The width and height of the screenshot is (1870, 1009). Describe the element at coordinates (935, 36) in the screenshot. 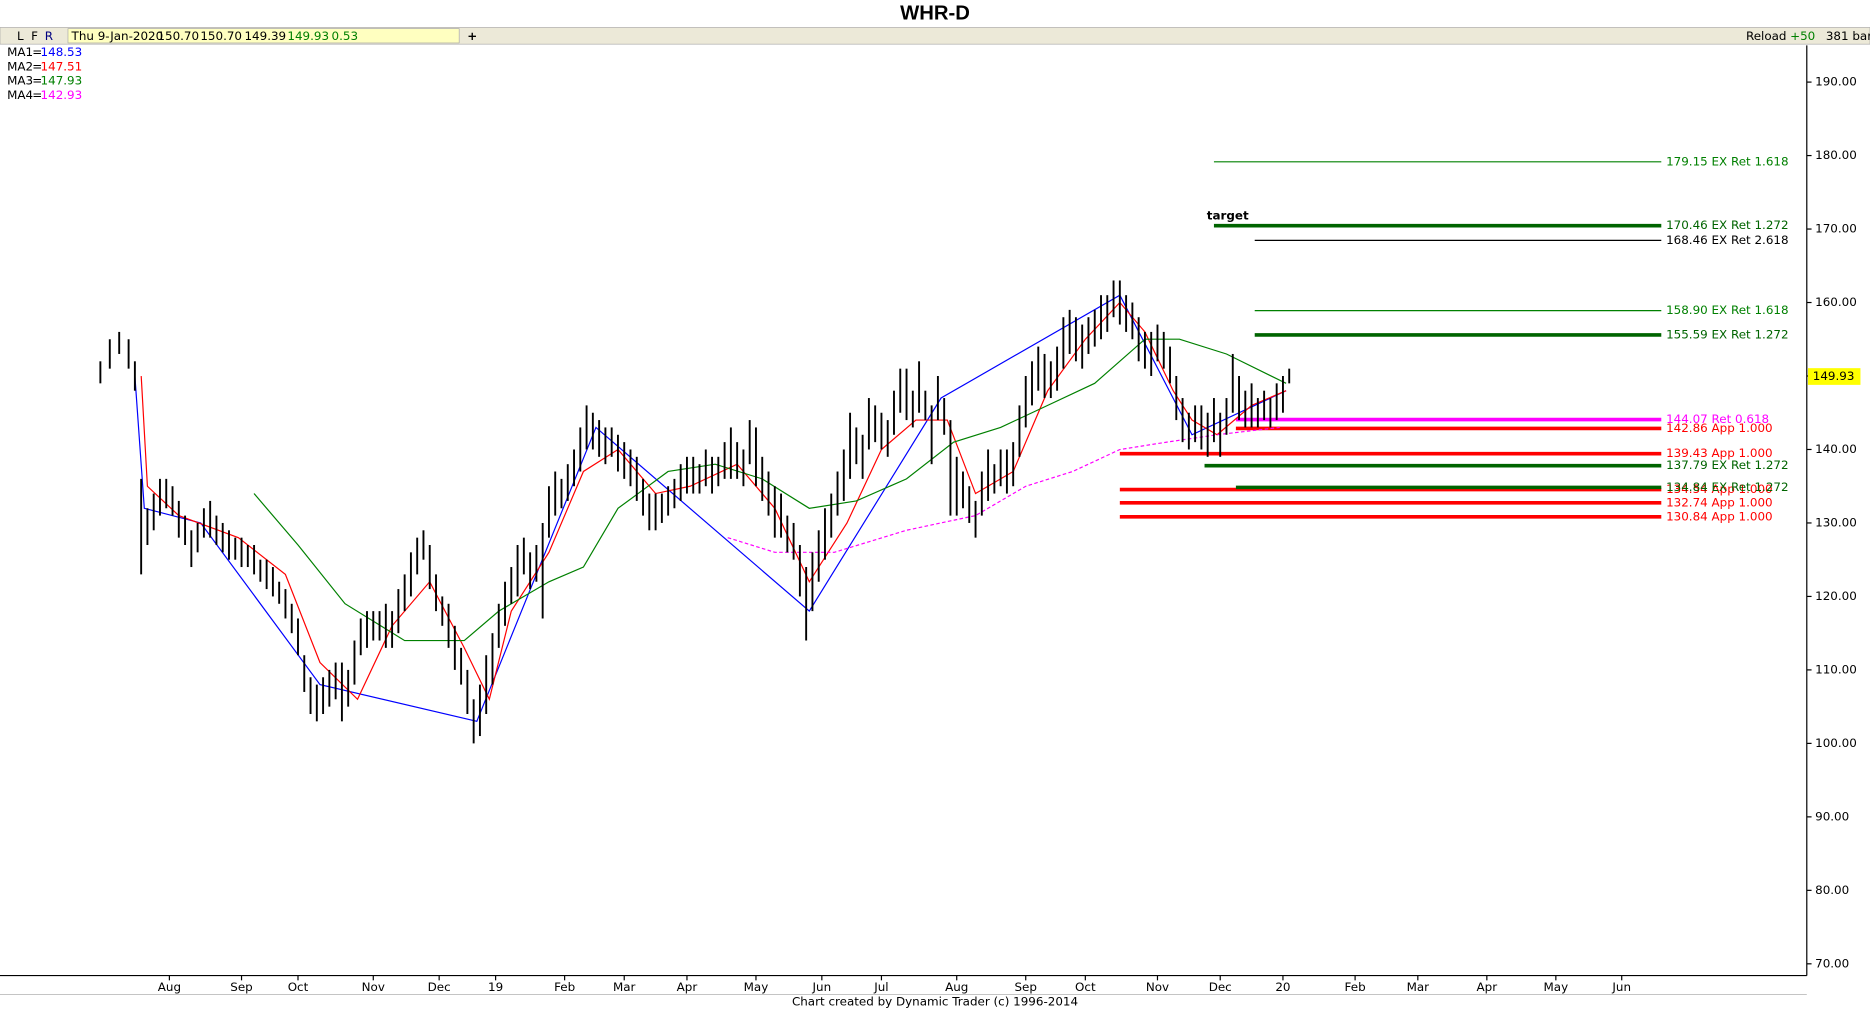

I see `toolbar` at that location.